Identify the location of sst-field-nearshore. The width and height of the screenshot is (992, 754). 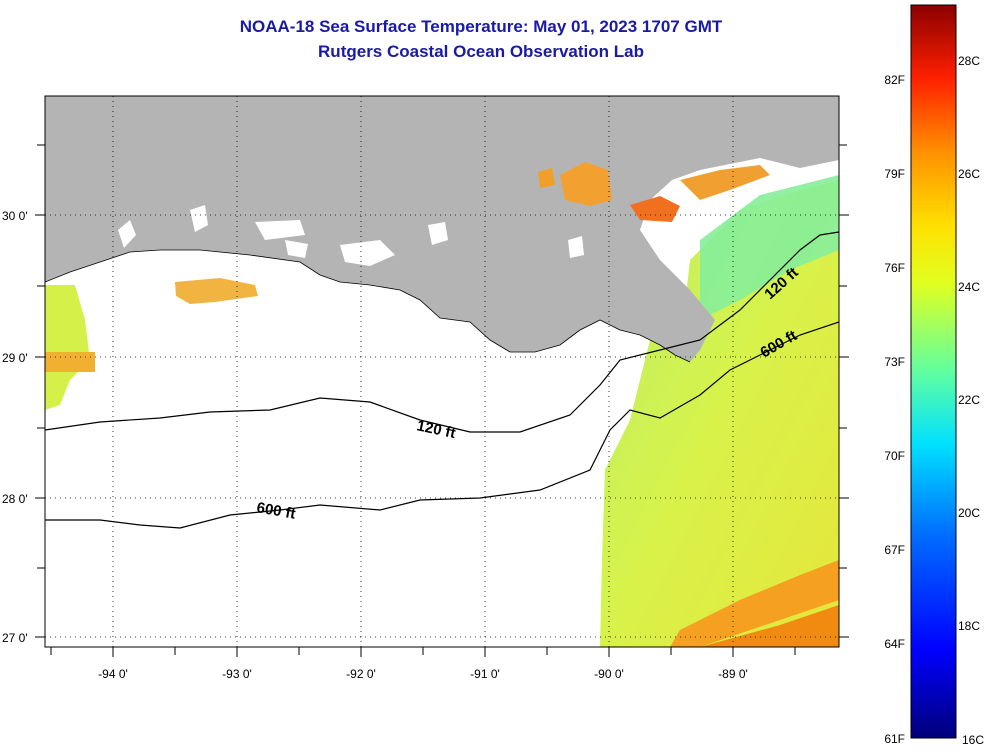
(769, 247).